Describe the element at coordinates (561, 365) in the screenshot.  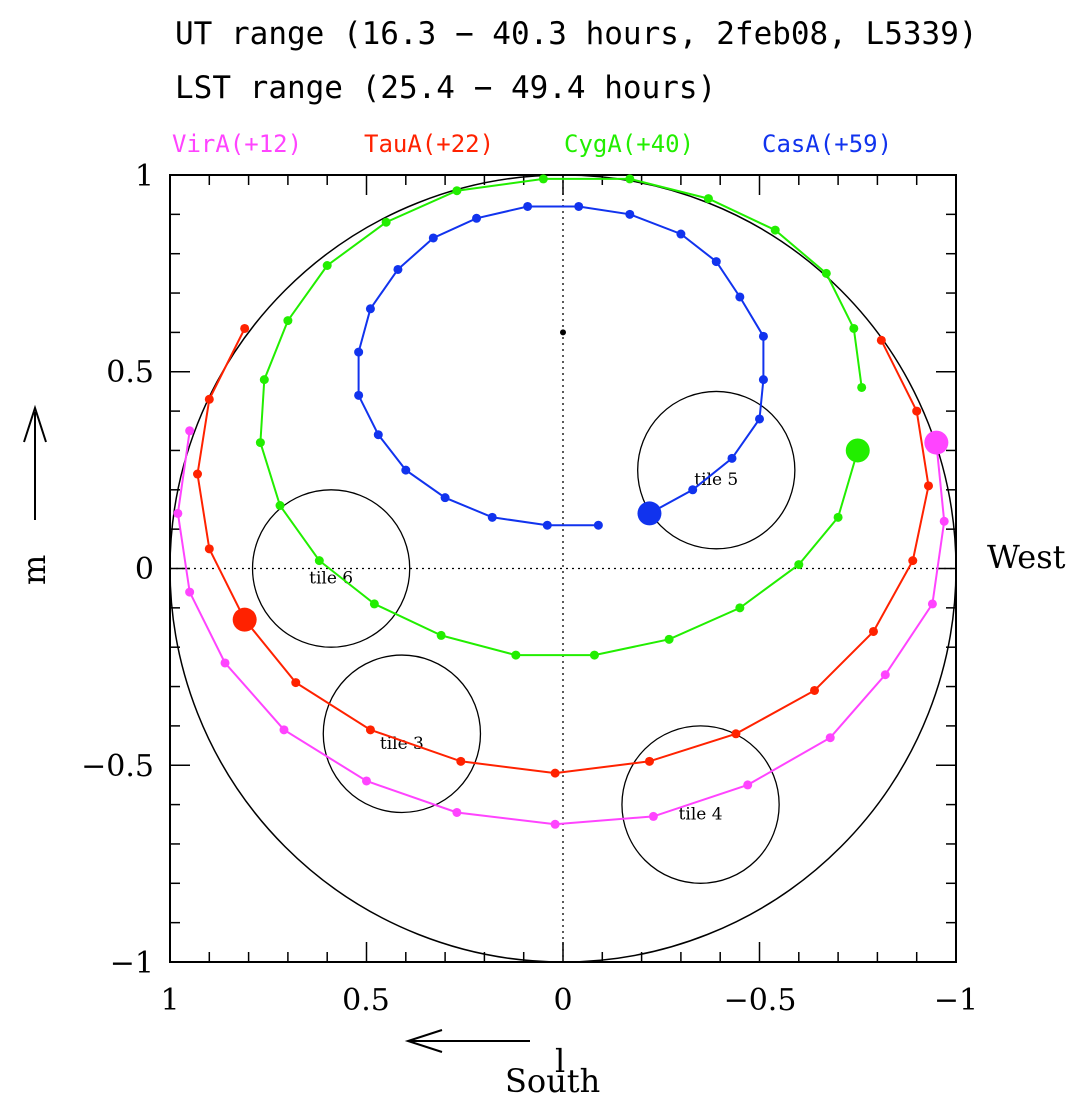
I see `series-casa` at that location.